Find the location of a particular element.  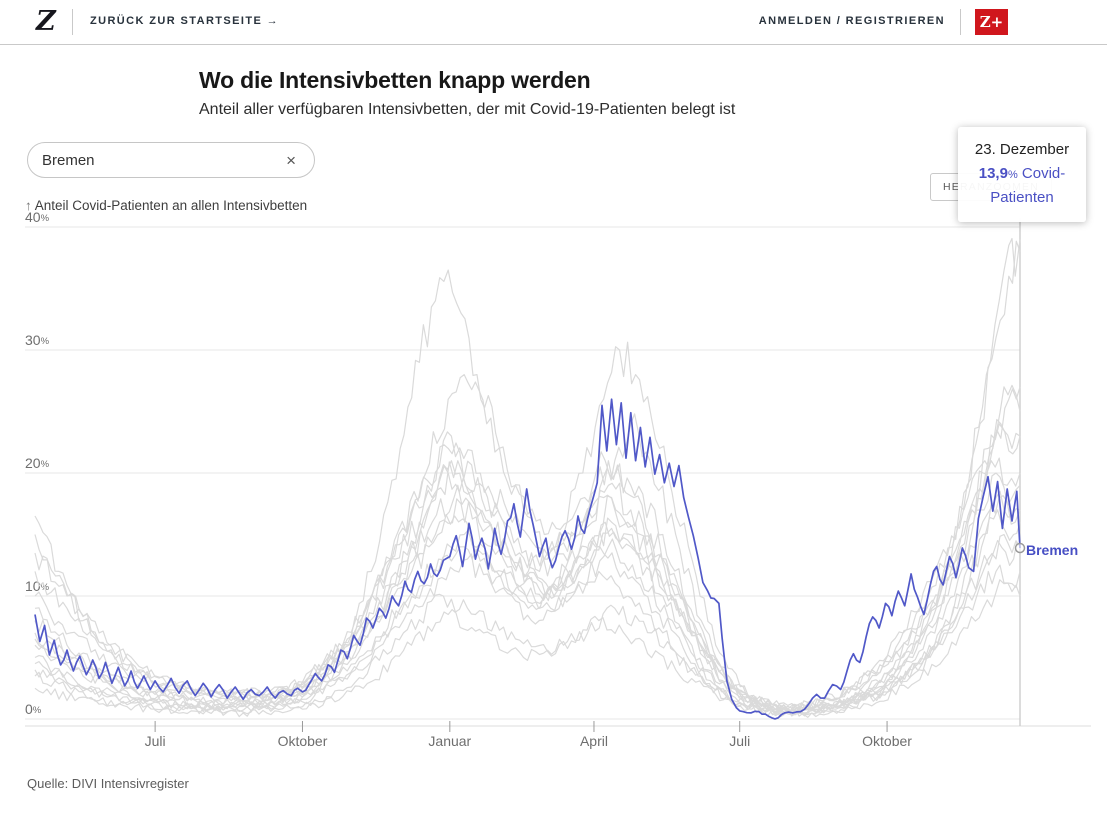

y-tick-label: 30% is located at coordinates (37, 340).